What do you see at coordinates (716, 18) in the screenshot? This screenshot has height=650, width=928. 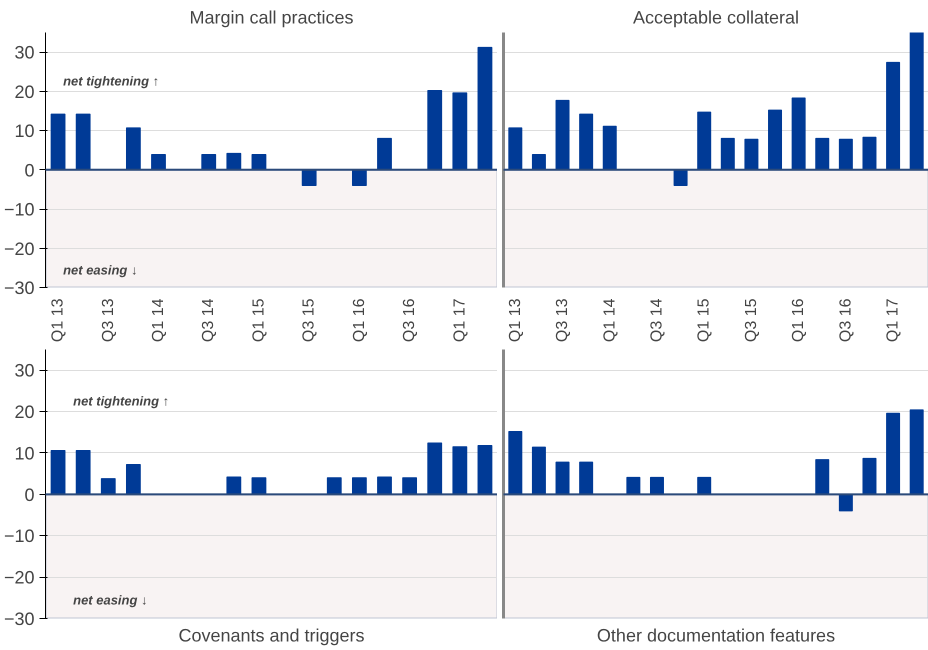 I see `chart-title: Acceptable collateral` at bounding box center [716, 18].